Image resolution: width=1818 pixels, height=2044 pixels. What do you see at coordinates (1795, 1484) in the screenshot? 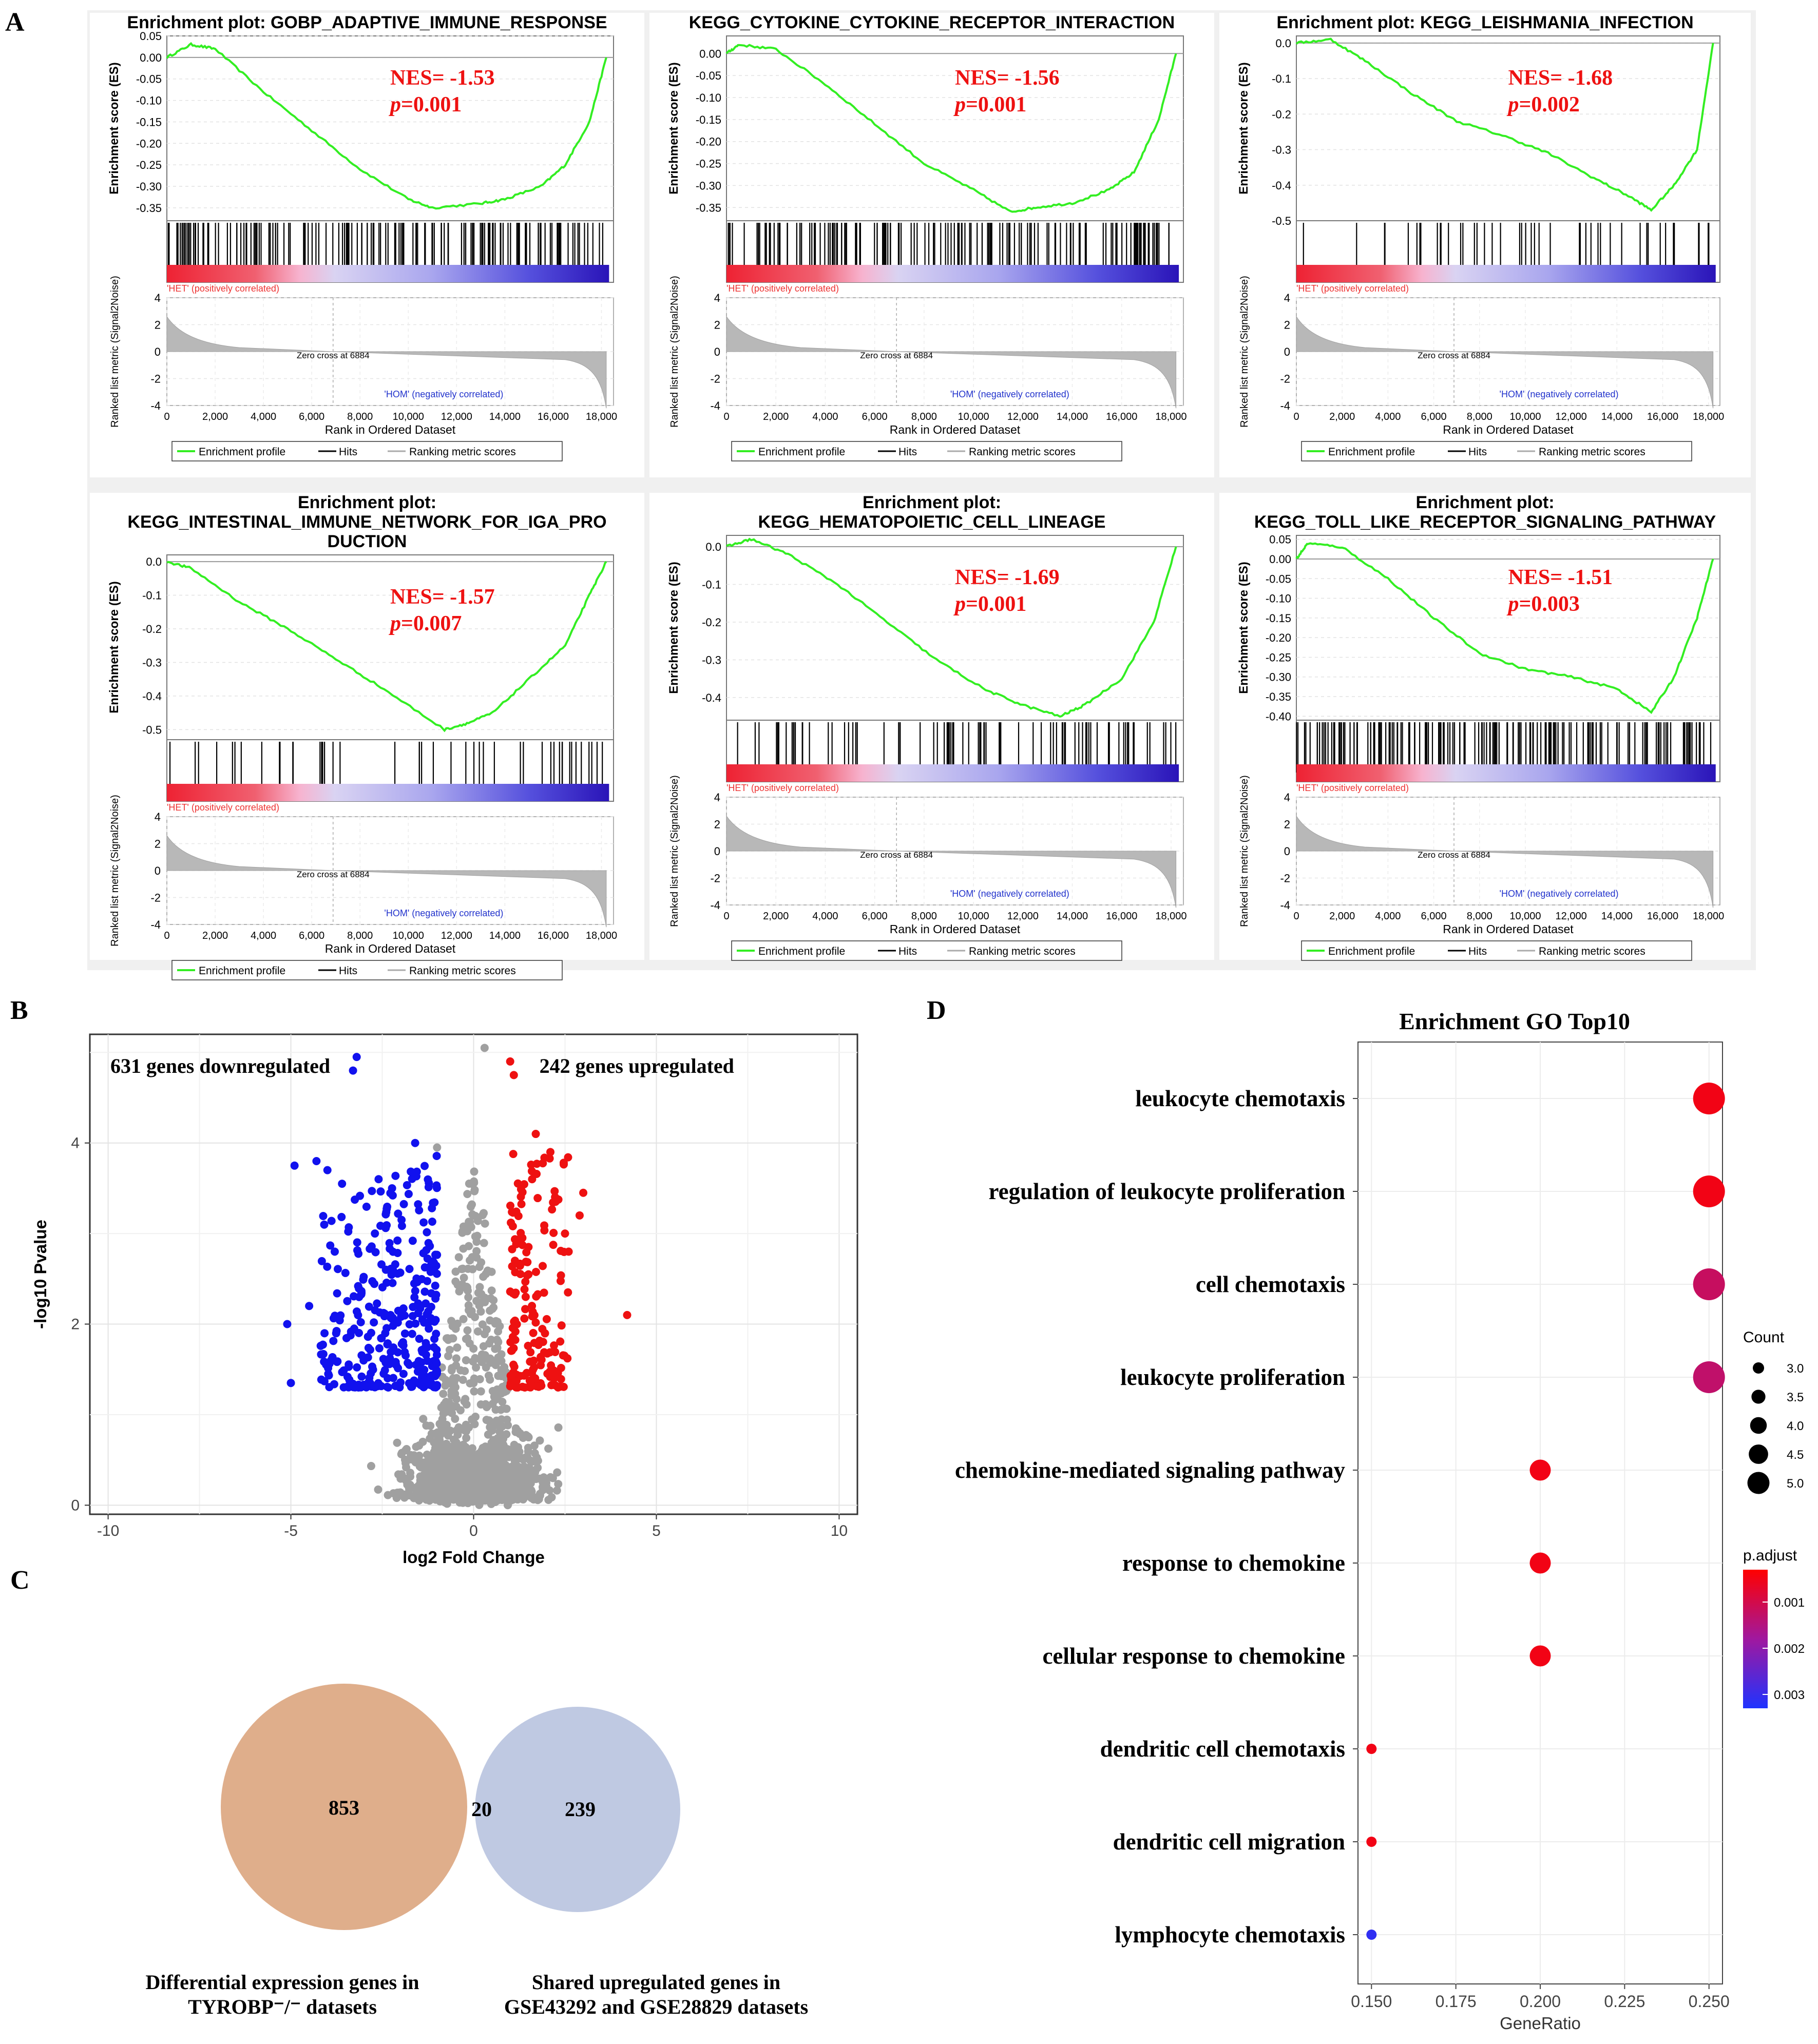
I see `legend-count-label: 5.0` at bounding box center [1795, 1484].